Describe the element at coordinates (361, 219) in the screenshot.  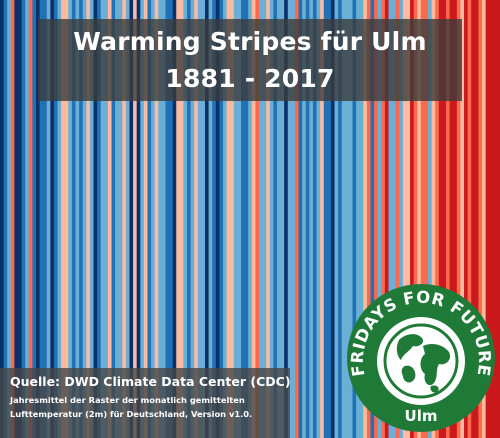
I see `stripe-1981` at that location.